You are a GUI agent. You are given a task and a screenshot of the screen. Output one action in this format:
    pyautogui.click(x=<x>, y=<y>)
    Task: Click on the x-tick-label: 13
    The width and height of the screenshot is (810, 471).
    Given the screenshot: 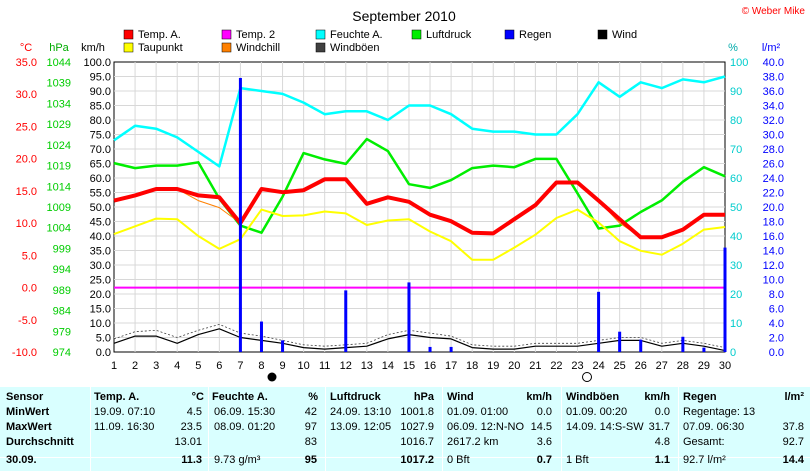 What is the action you would take?
    pyautogui.click(x=367, y=366)
    